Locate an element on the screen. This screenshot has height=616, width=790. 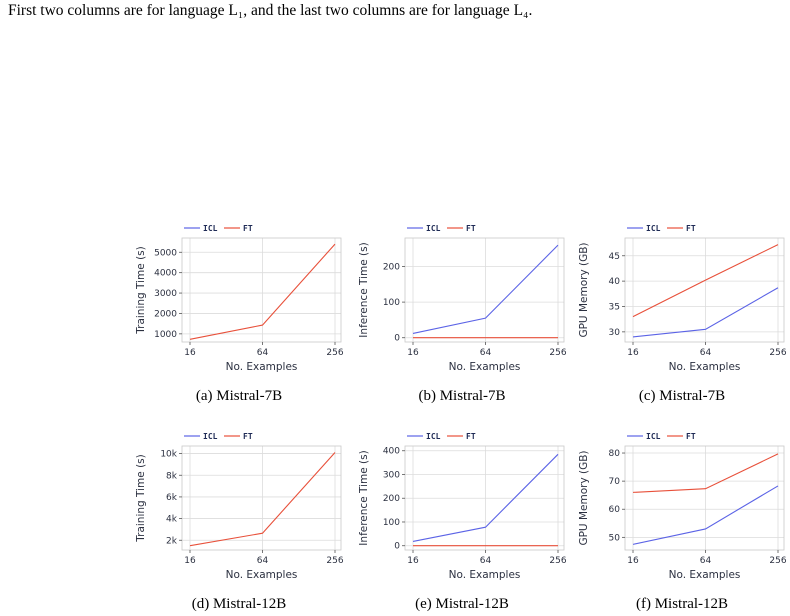
caption-b: (b) Mistral-7B is located at coordinates (462, 396).